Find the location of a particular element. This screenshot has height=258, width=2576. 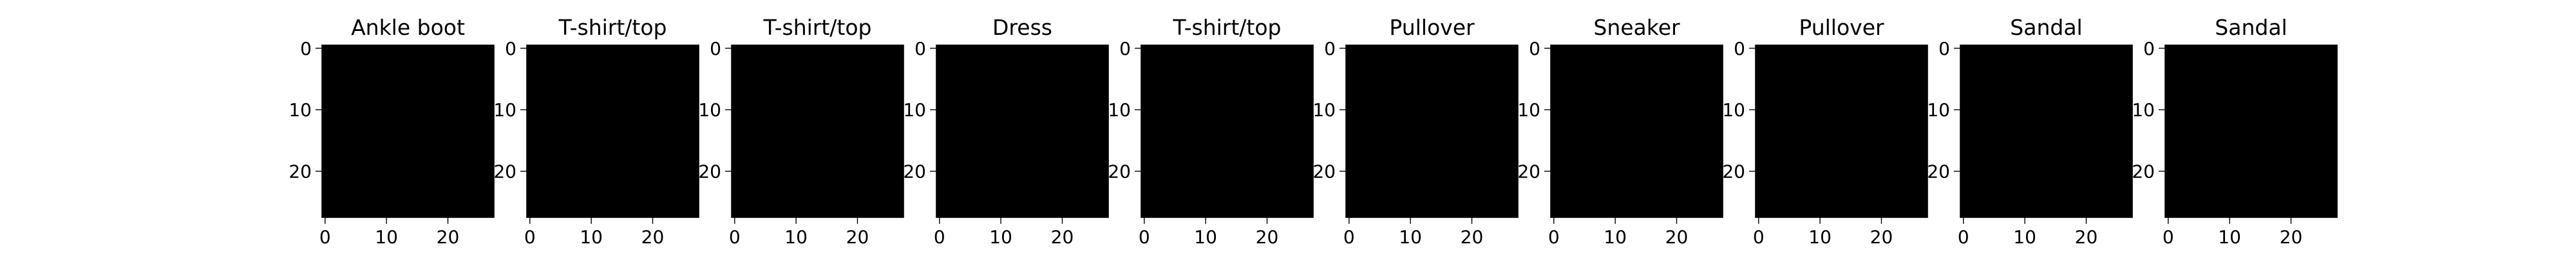

panel-7: Sneaker 0 10 20 0 10 20 is located at coordinates (1620, 131).